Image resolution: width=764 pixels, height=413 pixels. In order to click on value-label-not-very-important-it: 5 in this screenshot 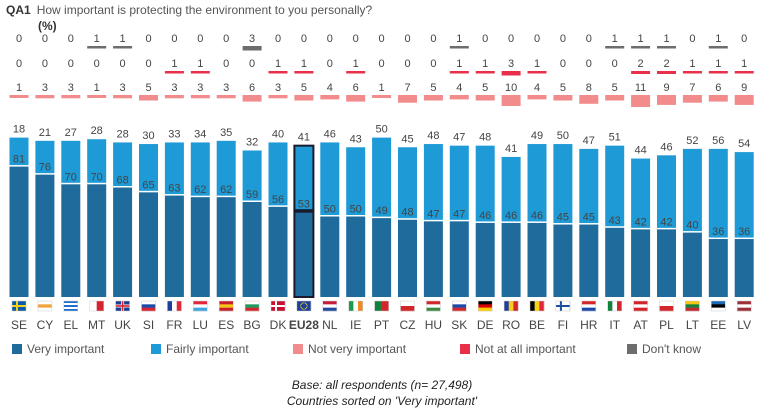, I will do `click(615, 88)`.